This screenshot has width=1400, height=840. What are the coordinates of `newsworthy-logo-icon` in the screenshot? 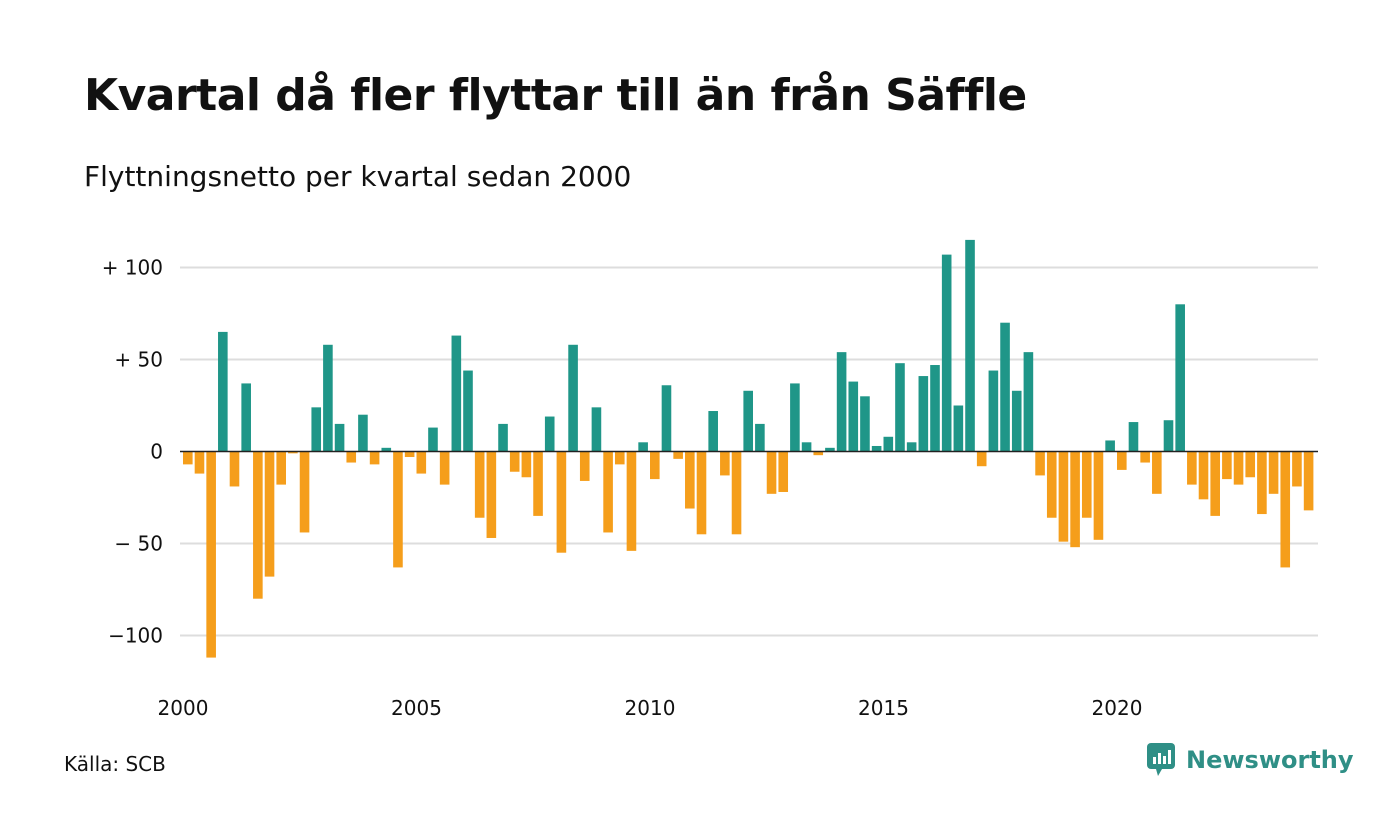 It's located at (1161, 759).